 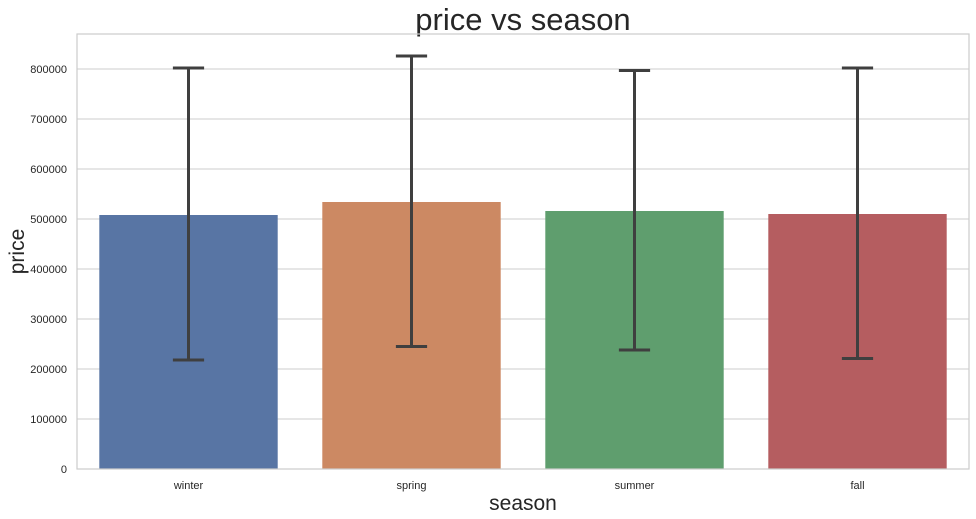 I want to click on x-tick-label-summer: summer, so click(x=635, y=486).